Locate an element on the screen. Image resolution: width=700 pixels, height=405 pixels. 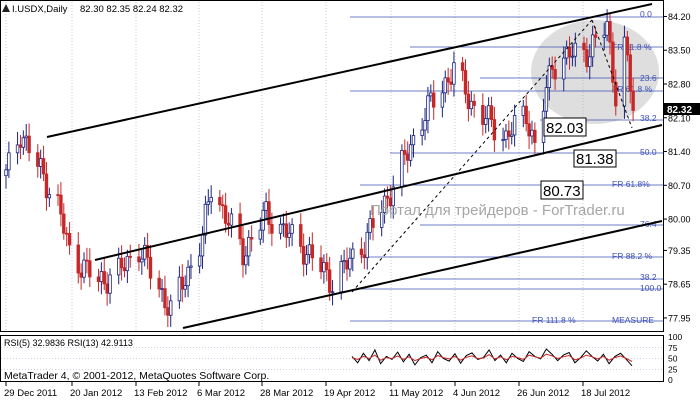
rsi5-line is located at coordinates (492, 357).